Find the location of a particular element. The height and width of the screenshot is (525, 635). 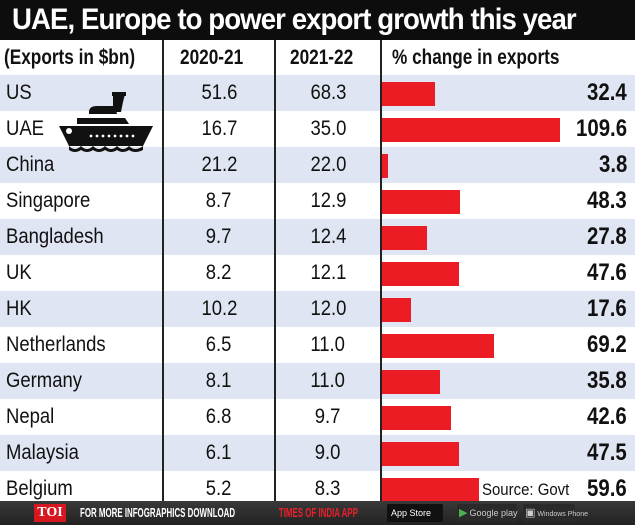

pct-change-label: 109.6 is located at coordinates (597, 129).